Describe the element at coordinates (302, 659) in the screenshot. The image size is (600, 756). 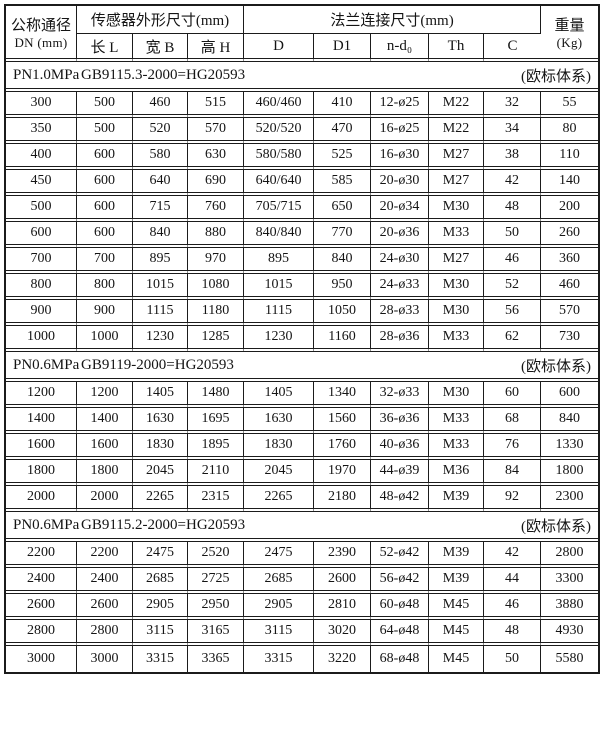
I see `table-row: 3000 3000 3315 3365 3315 3220 68-ø48 M45 50 5580` at that location.